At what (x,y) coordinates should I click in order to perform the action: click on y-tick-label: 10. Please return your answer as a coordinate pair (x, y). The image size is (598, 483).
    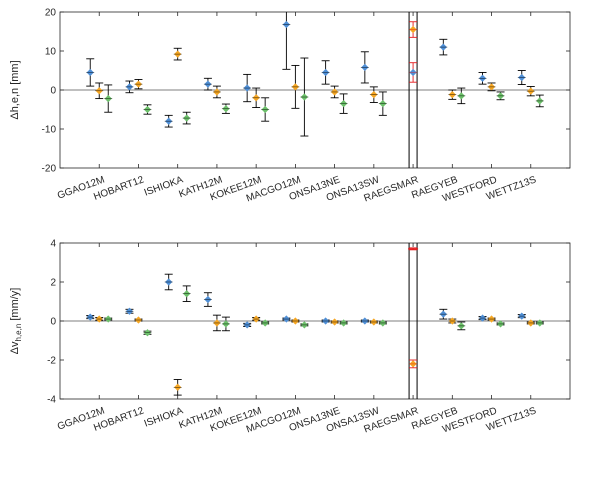
    Looking at the image, I should click on (51, 52).